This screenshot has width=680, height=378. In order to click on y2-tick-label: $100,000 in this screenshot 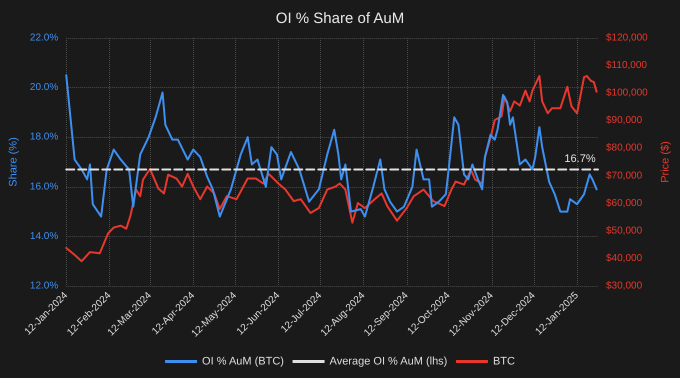, I will do `click(627, 93)`.